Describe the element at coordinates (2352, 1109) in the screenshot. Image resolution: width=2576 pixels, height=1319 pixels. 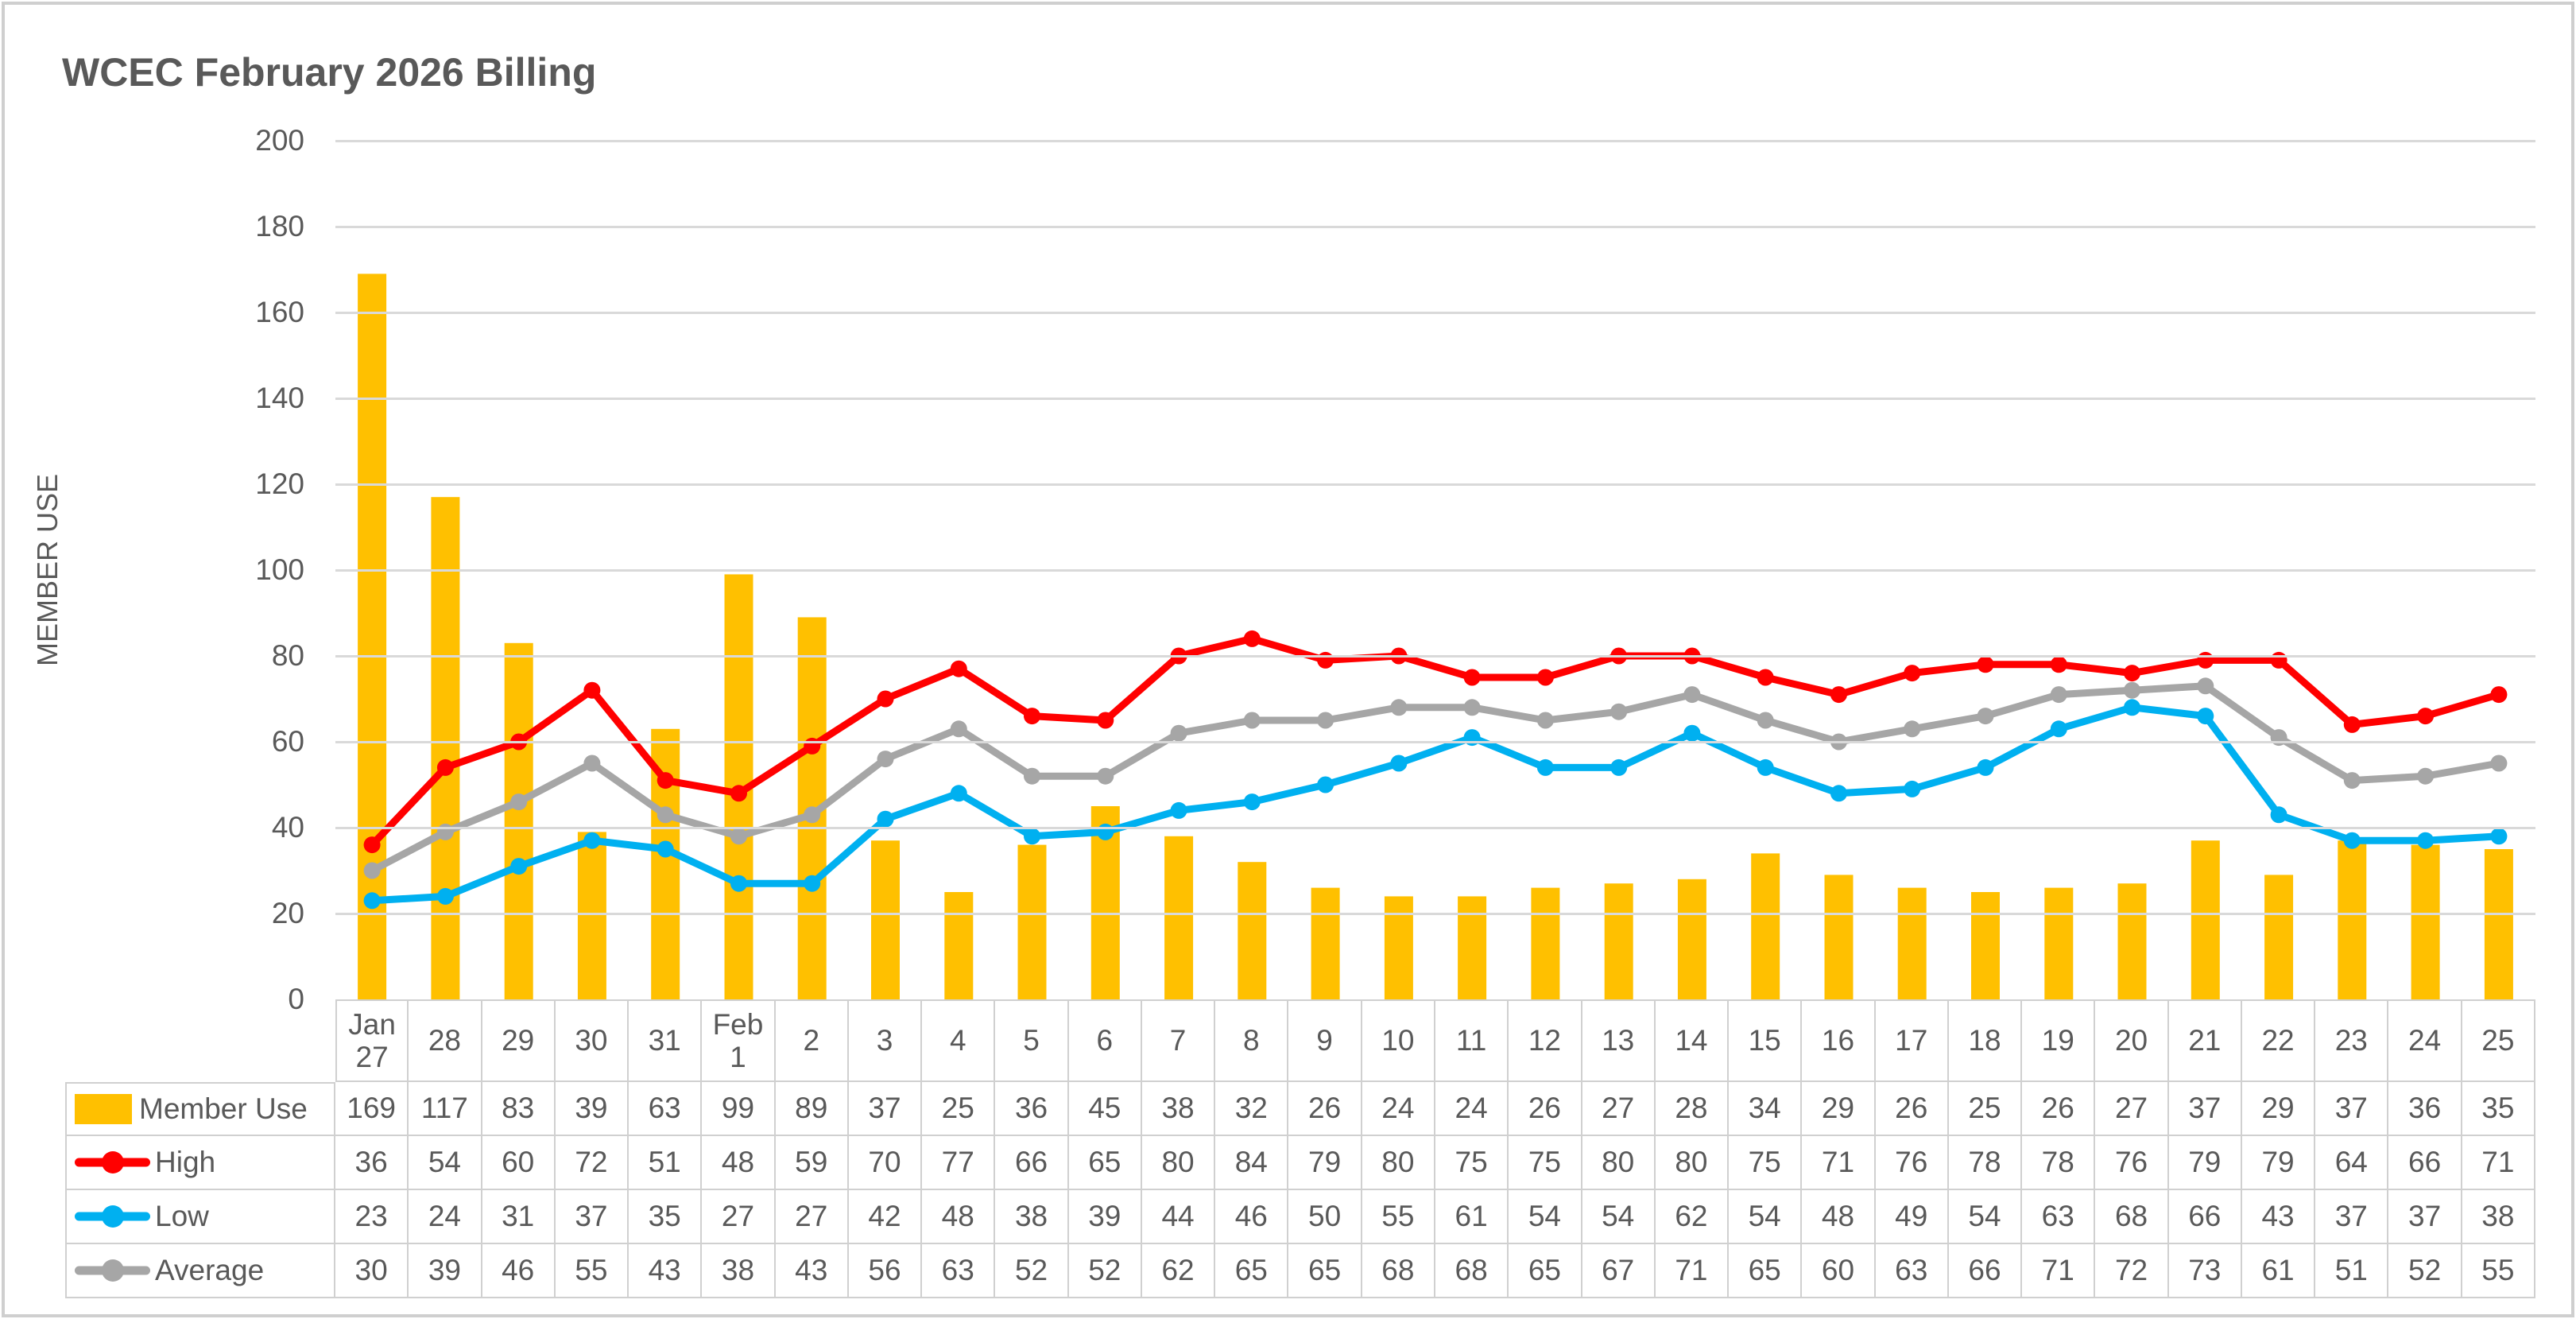
I see `value-cell-member-use: 37` at that location.